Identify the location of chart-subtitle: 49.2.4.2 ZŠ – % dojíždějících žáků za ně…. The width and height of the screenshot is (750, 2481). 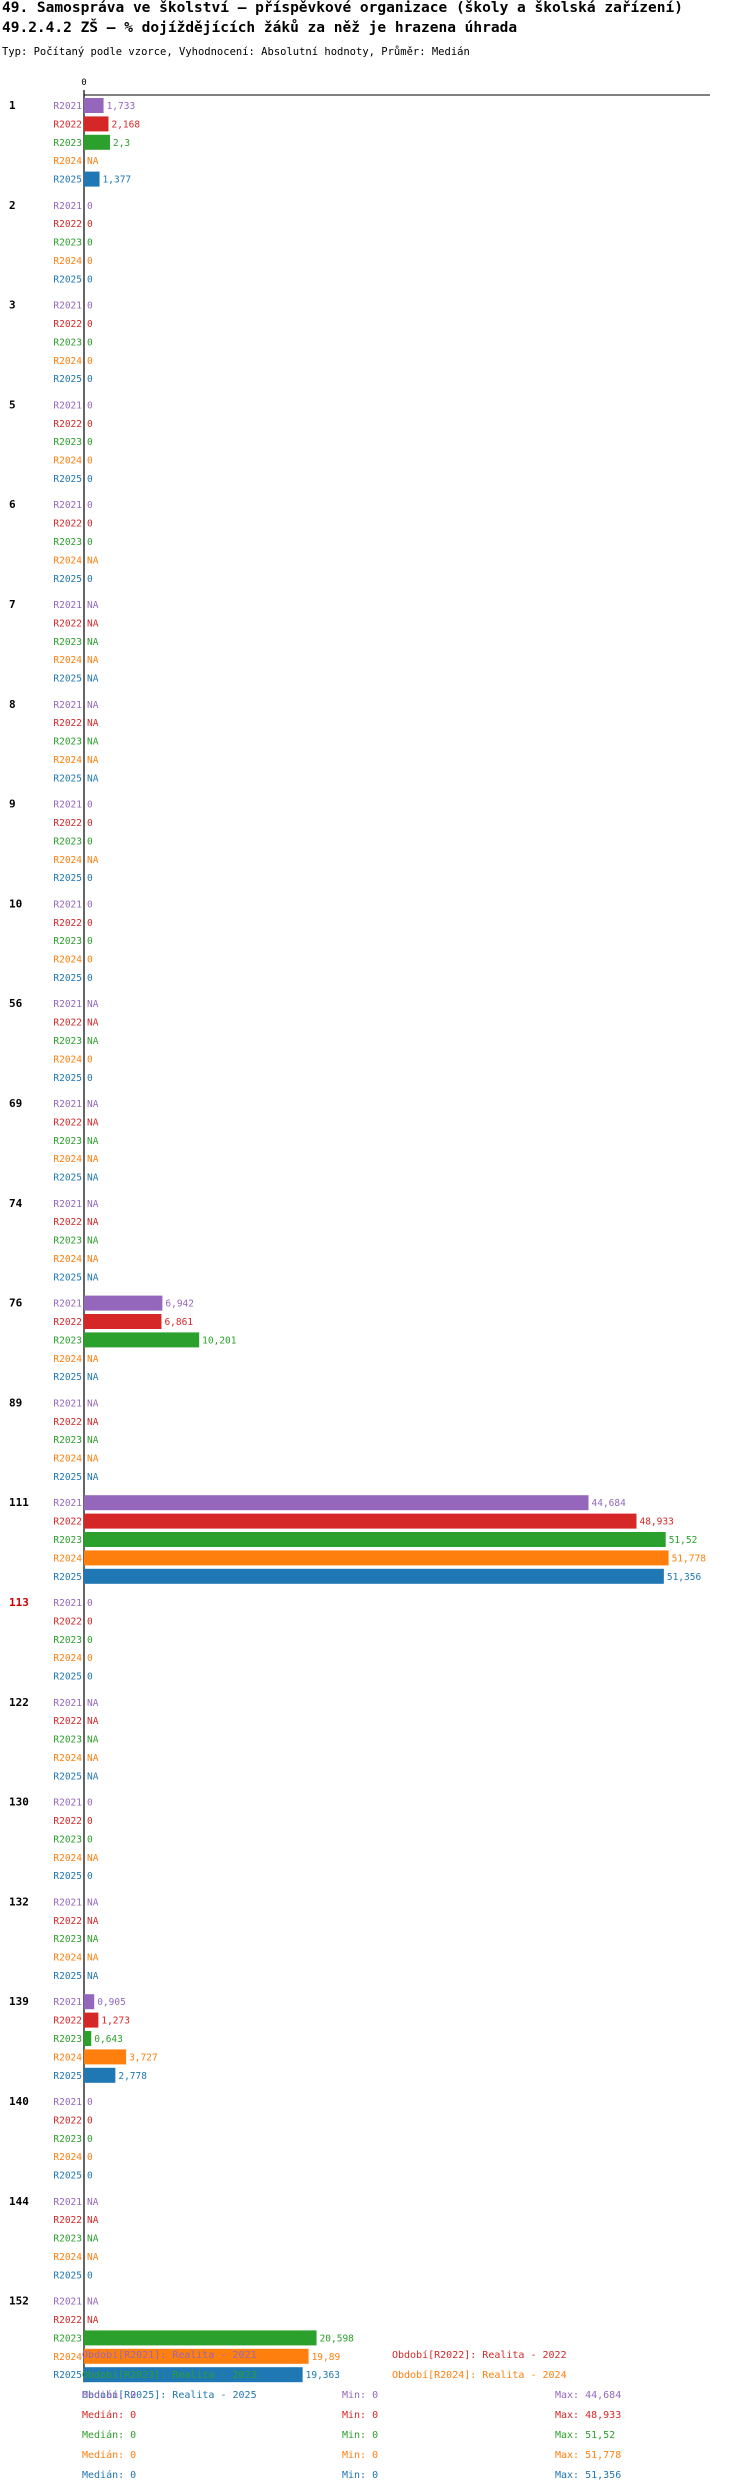
(260, 28).